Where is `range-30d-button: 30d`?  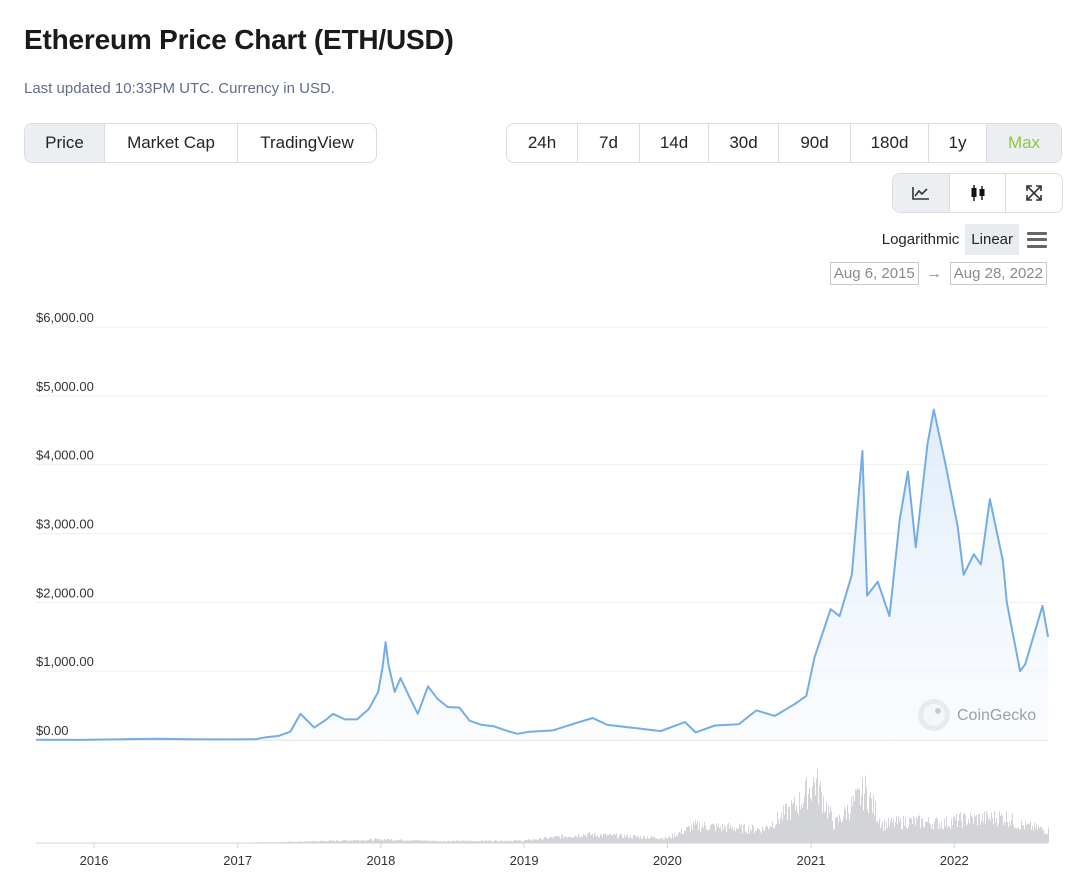
range-30d-button: 30d is located at coordinates (744, 143).